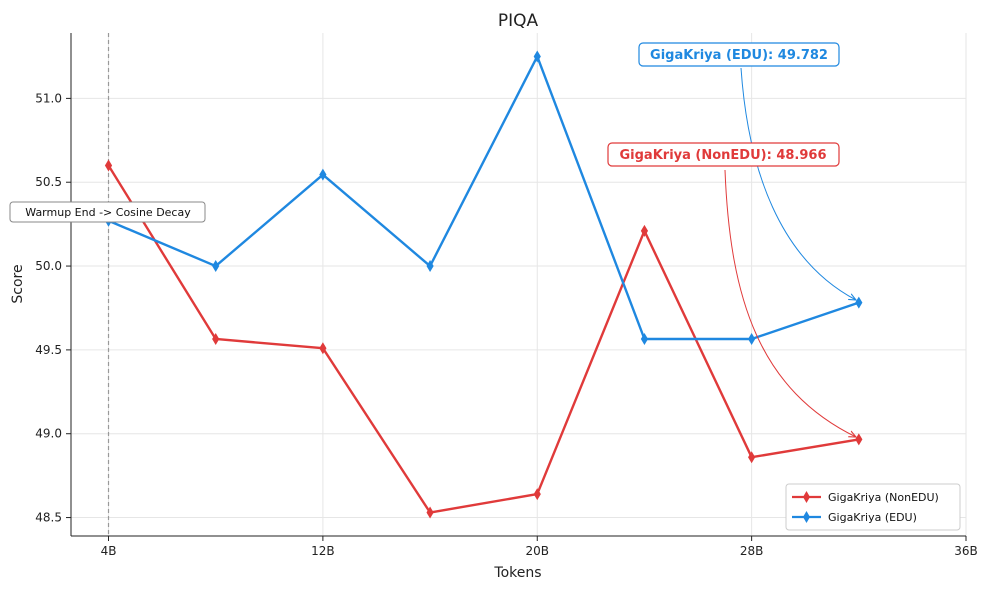 The height and width of the screenshot is (590, 989). Describe the element at coordinates (48, 350) in the screenshot. I see `y-tick-label: 49.5` at that location.